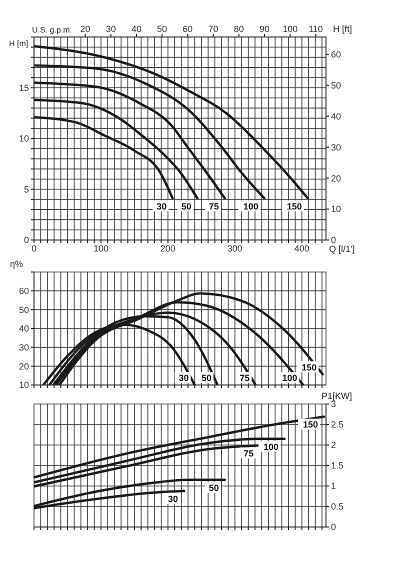  I want to click on y-axis-title: H [m], so click(18, 43).